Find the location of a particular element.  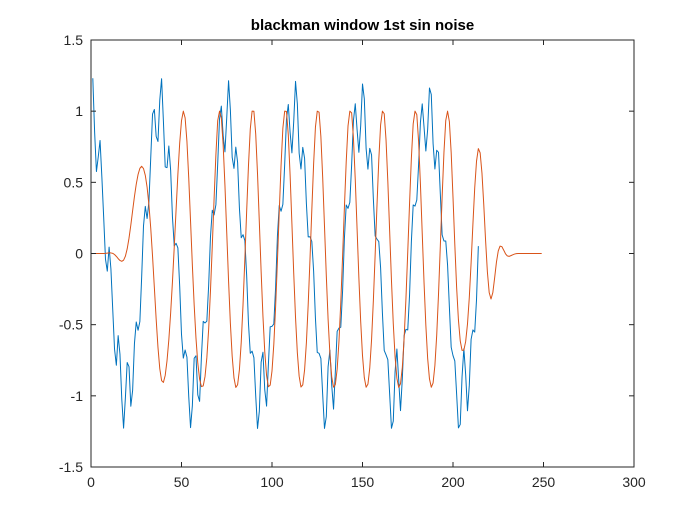

y-tick-label: 0.5 is located at coordinates (74, 182).